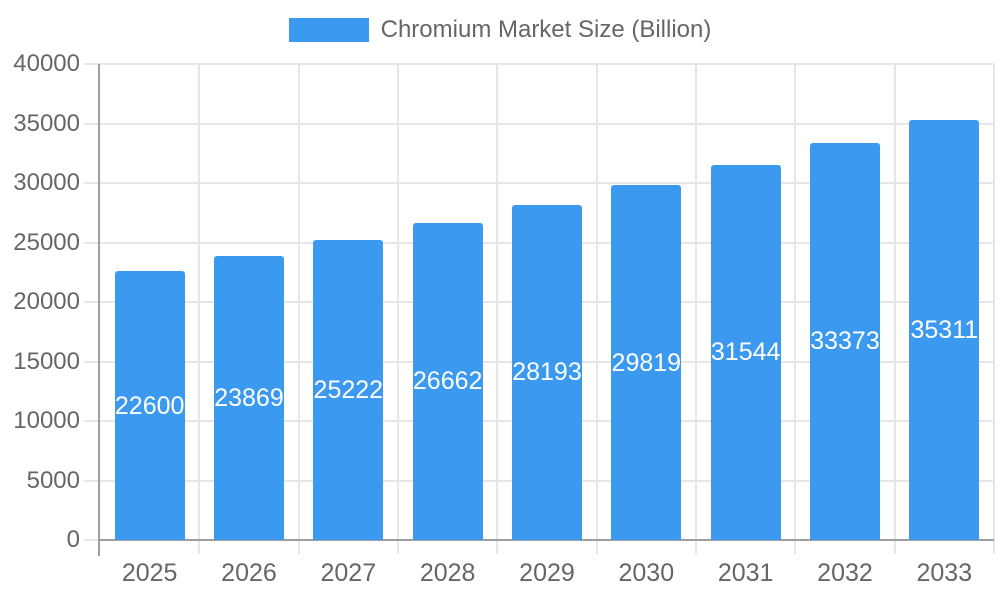 Image resolution: width=1000 pixels, height=600 pixels. I want to click on legend-label: Chromium Market Size (Billion), so click(546, 29).